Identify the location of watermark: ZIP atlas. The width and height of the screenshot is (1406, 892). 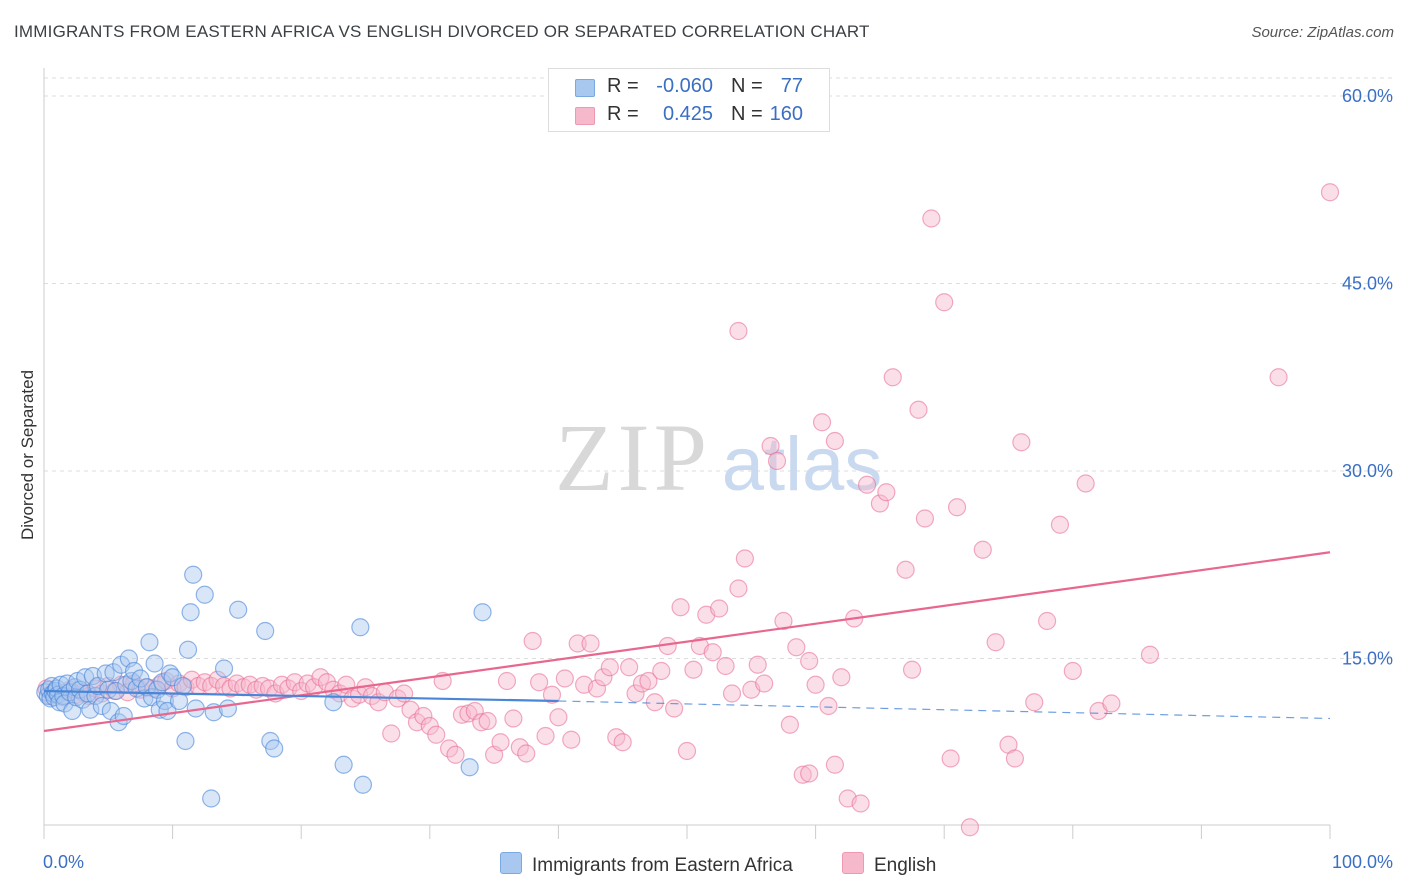
(718, 457).